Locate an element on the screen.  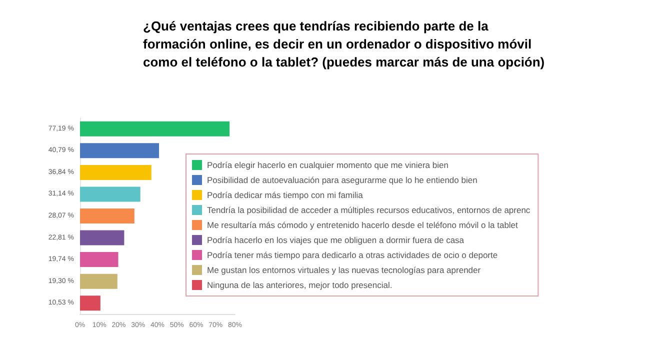
legend-label: Me resultaría más cómodo y entretenido hacerlo desde el teléfono móvil o la tablet is located at coordinates (363, 225).